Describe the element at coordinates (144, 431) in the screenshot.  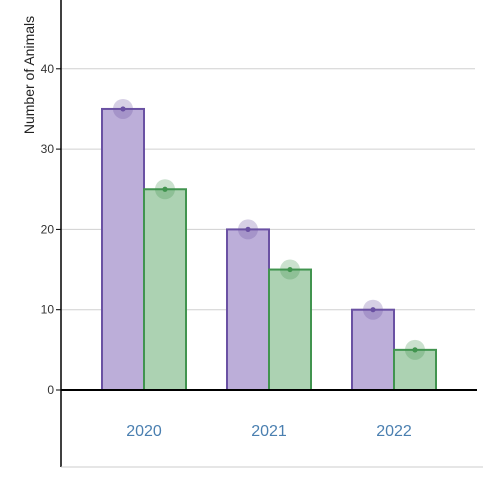
I see `category-label-2020: 2020` at that location.